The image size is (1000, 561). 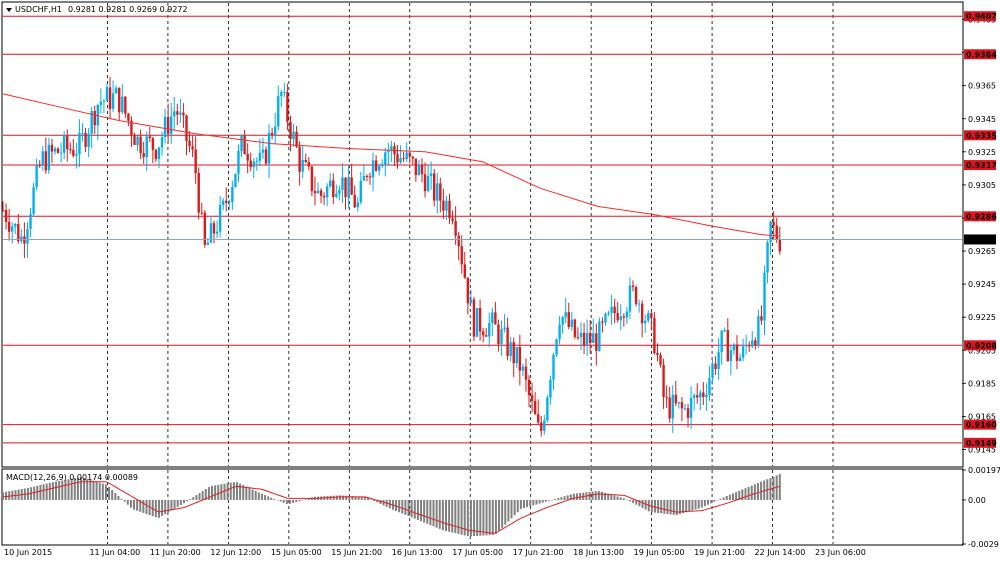 I want to click on time-tick-label: 19 Jun 05:00, so click(x=659, y=552).